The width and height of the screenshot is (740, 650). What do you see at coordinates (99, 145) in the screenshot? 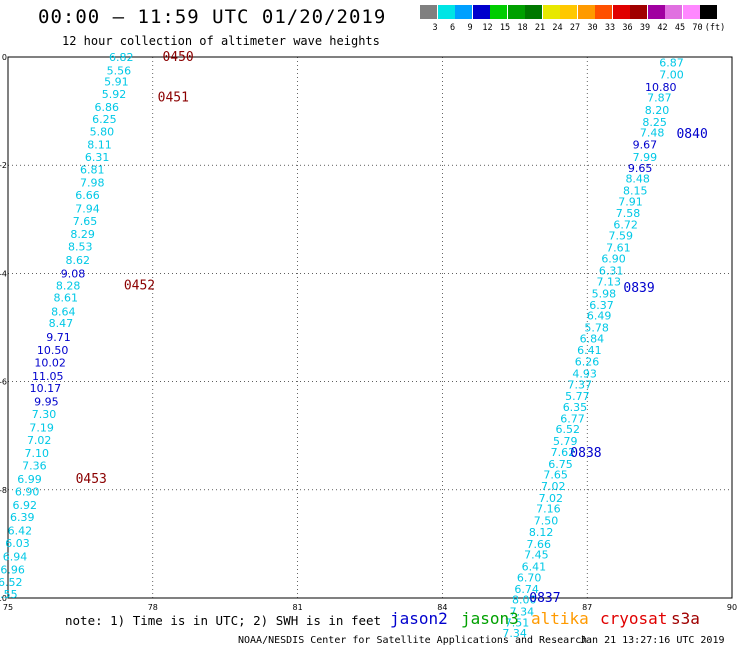
I see `wave-height-value: 8.11` at bounding box center [99, 145].